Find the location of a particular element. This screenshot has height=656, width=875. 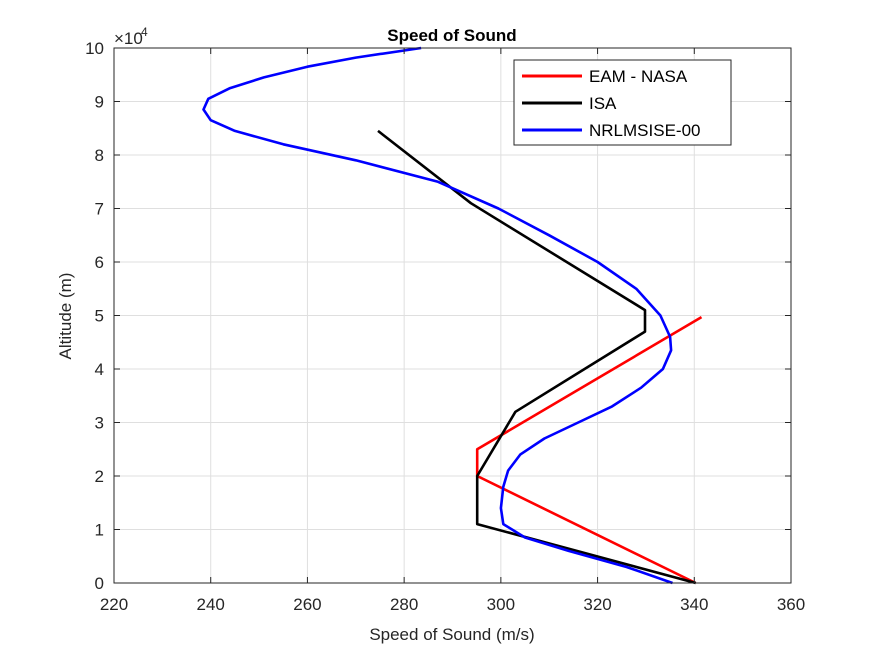

legend-label-isa: ISA is located at coordinates (603, 103).